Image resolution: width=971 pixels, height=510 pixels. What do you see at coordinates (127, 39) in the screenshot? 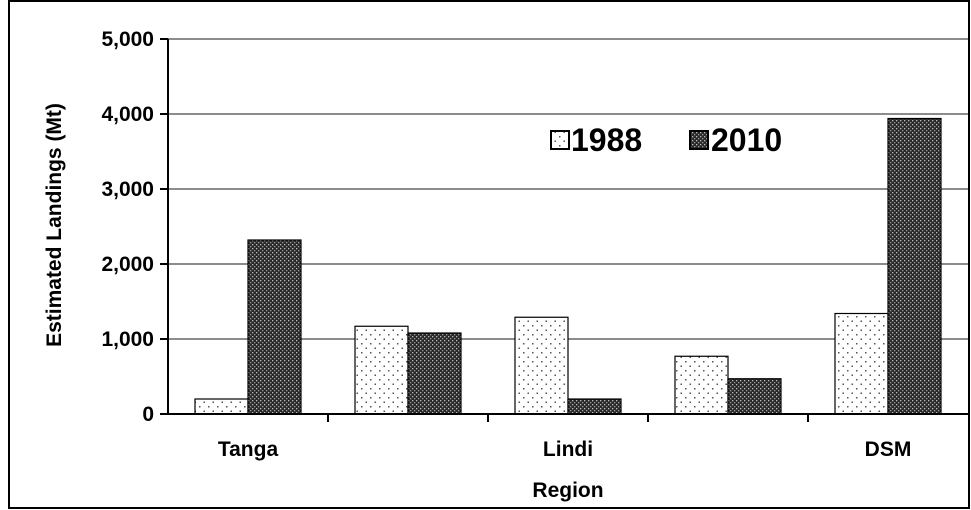
I see `y-tick-label: 5,000` at bounding box center [127, 39].